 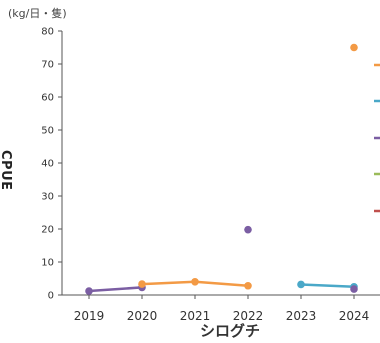 I want to click on x-tick-label: 2023, so click(x=301, y=316).